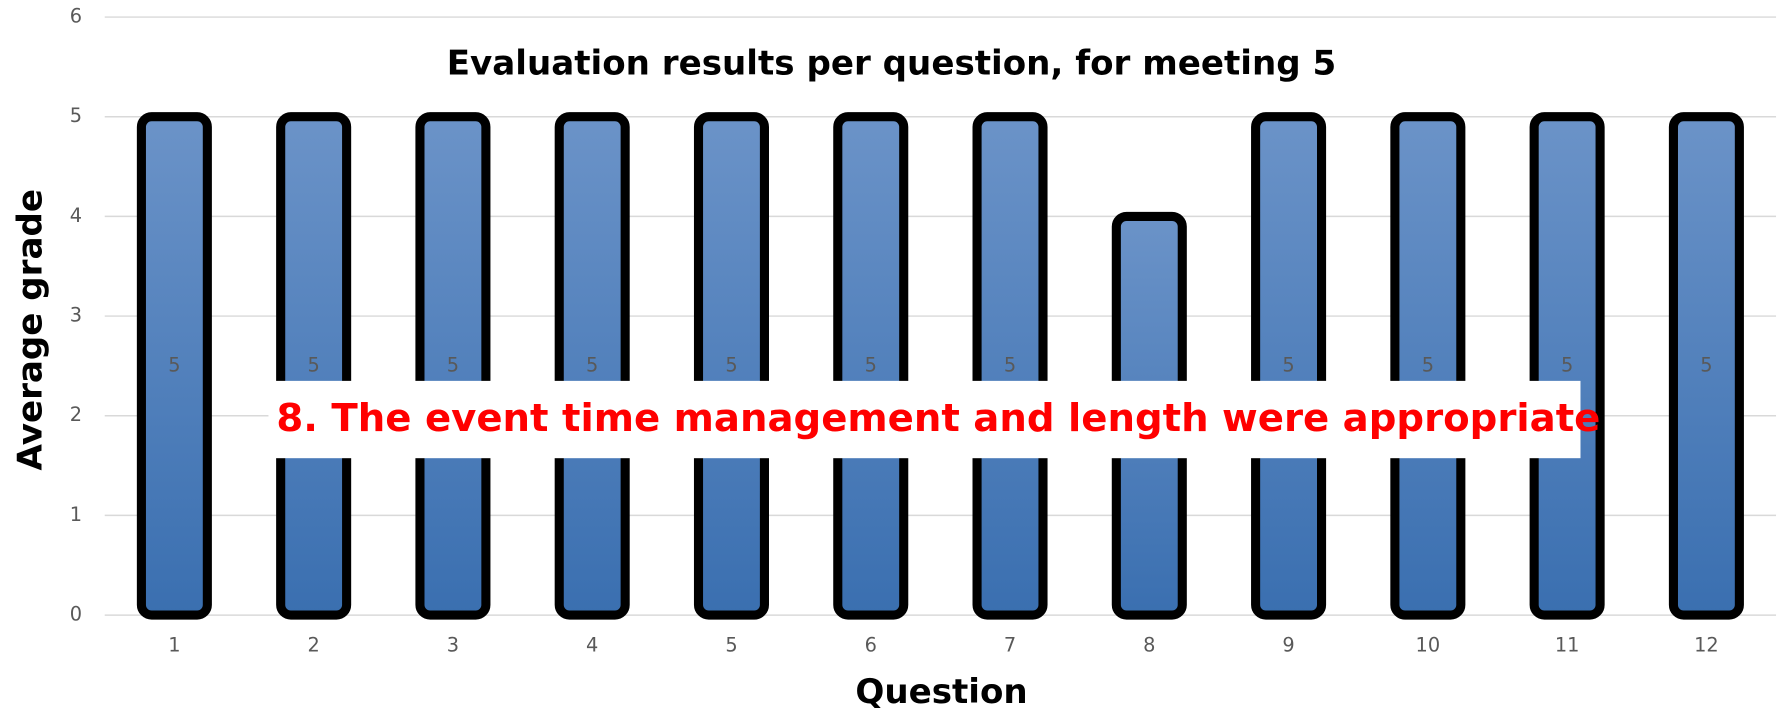  I want to click on x-tick-label: 3, so click(453, 644).